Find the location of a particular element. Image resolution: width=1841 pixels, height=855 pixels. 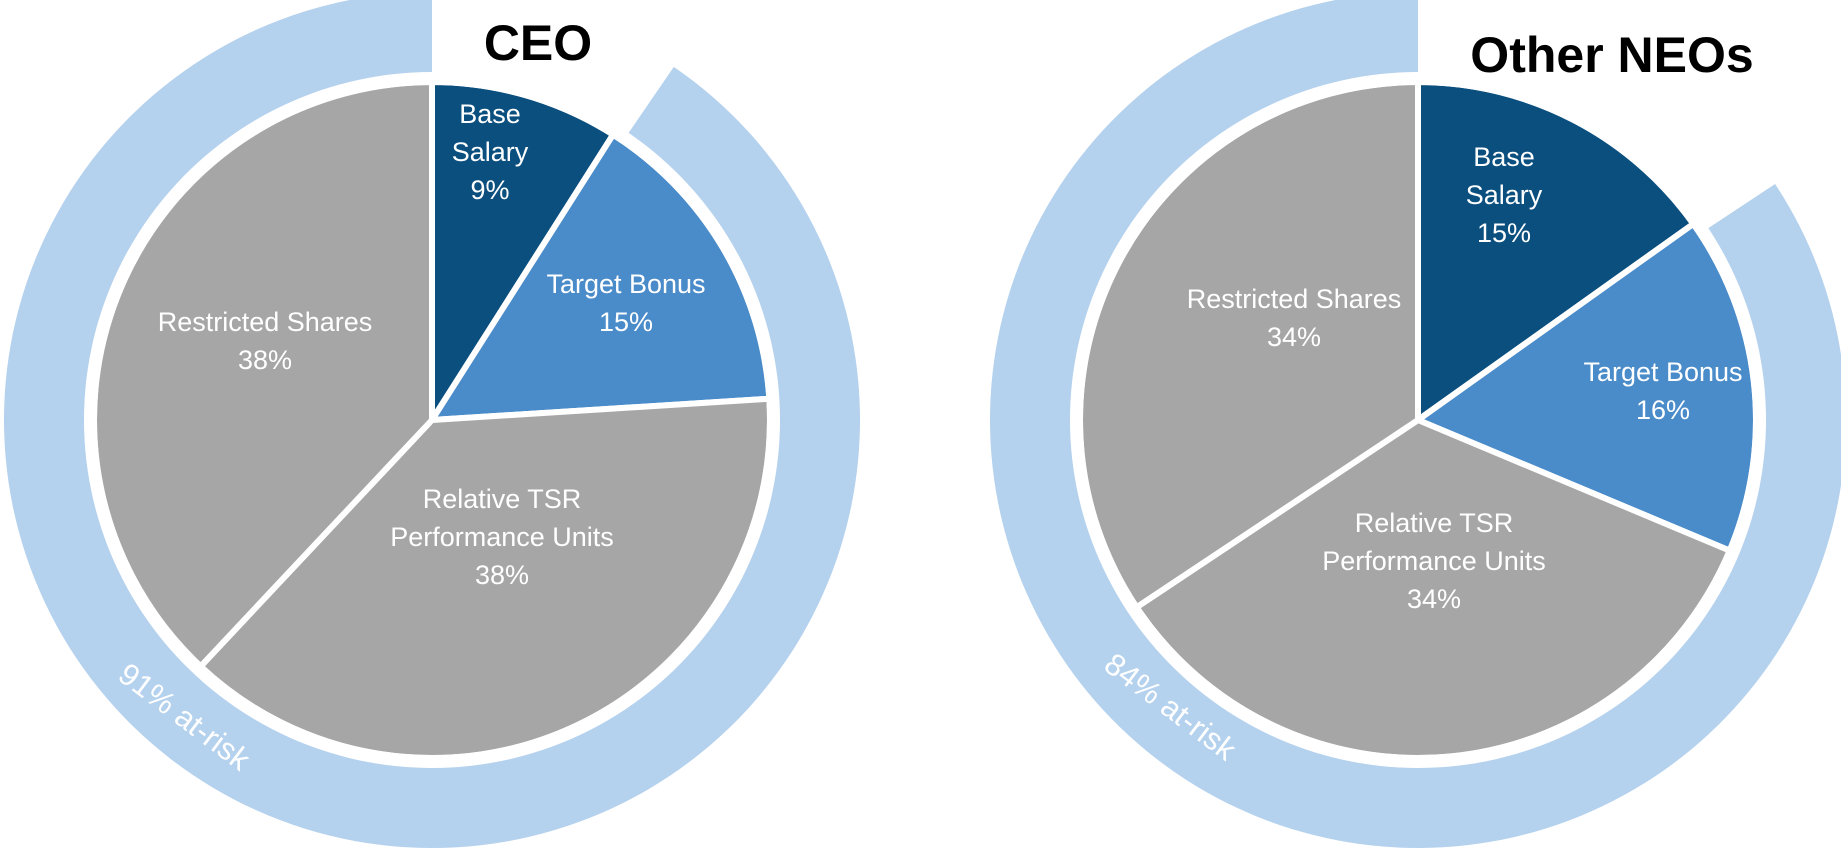

slice-label: Base Salary 9% is located at coordinates (490, 152).